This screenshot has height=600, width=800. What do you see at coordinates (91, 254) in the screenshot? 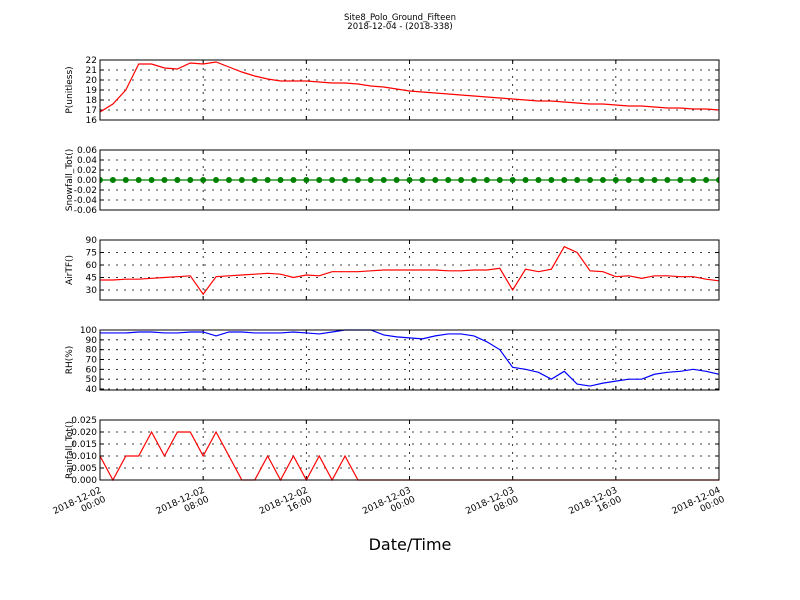
I see `y-tick-label: 75` at bounding box center [91, 254].